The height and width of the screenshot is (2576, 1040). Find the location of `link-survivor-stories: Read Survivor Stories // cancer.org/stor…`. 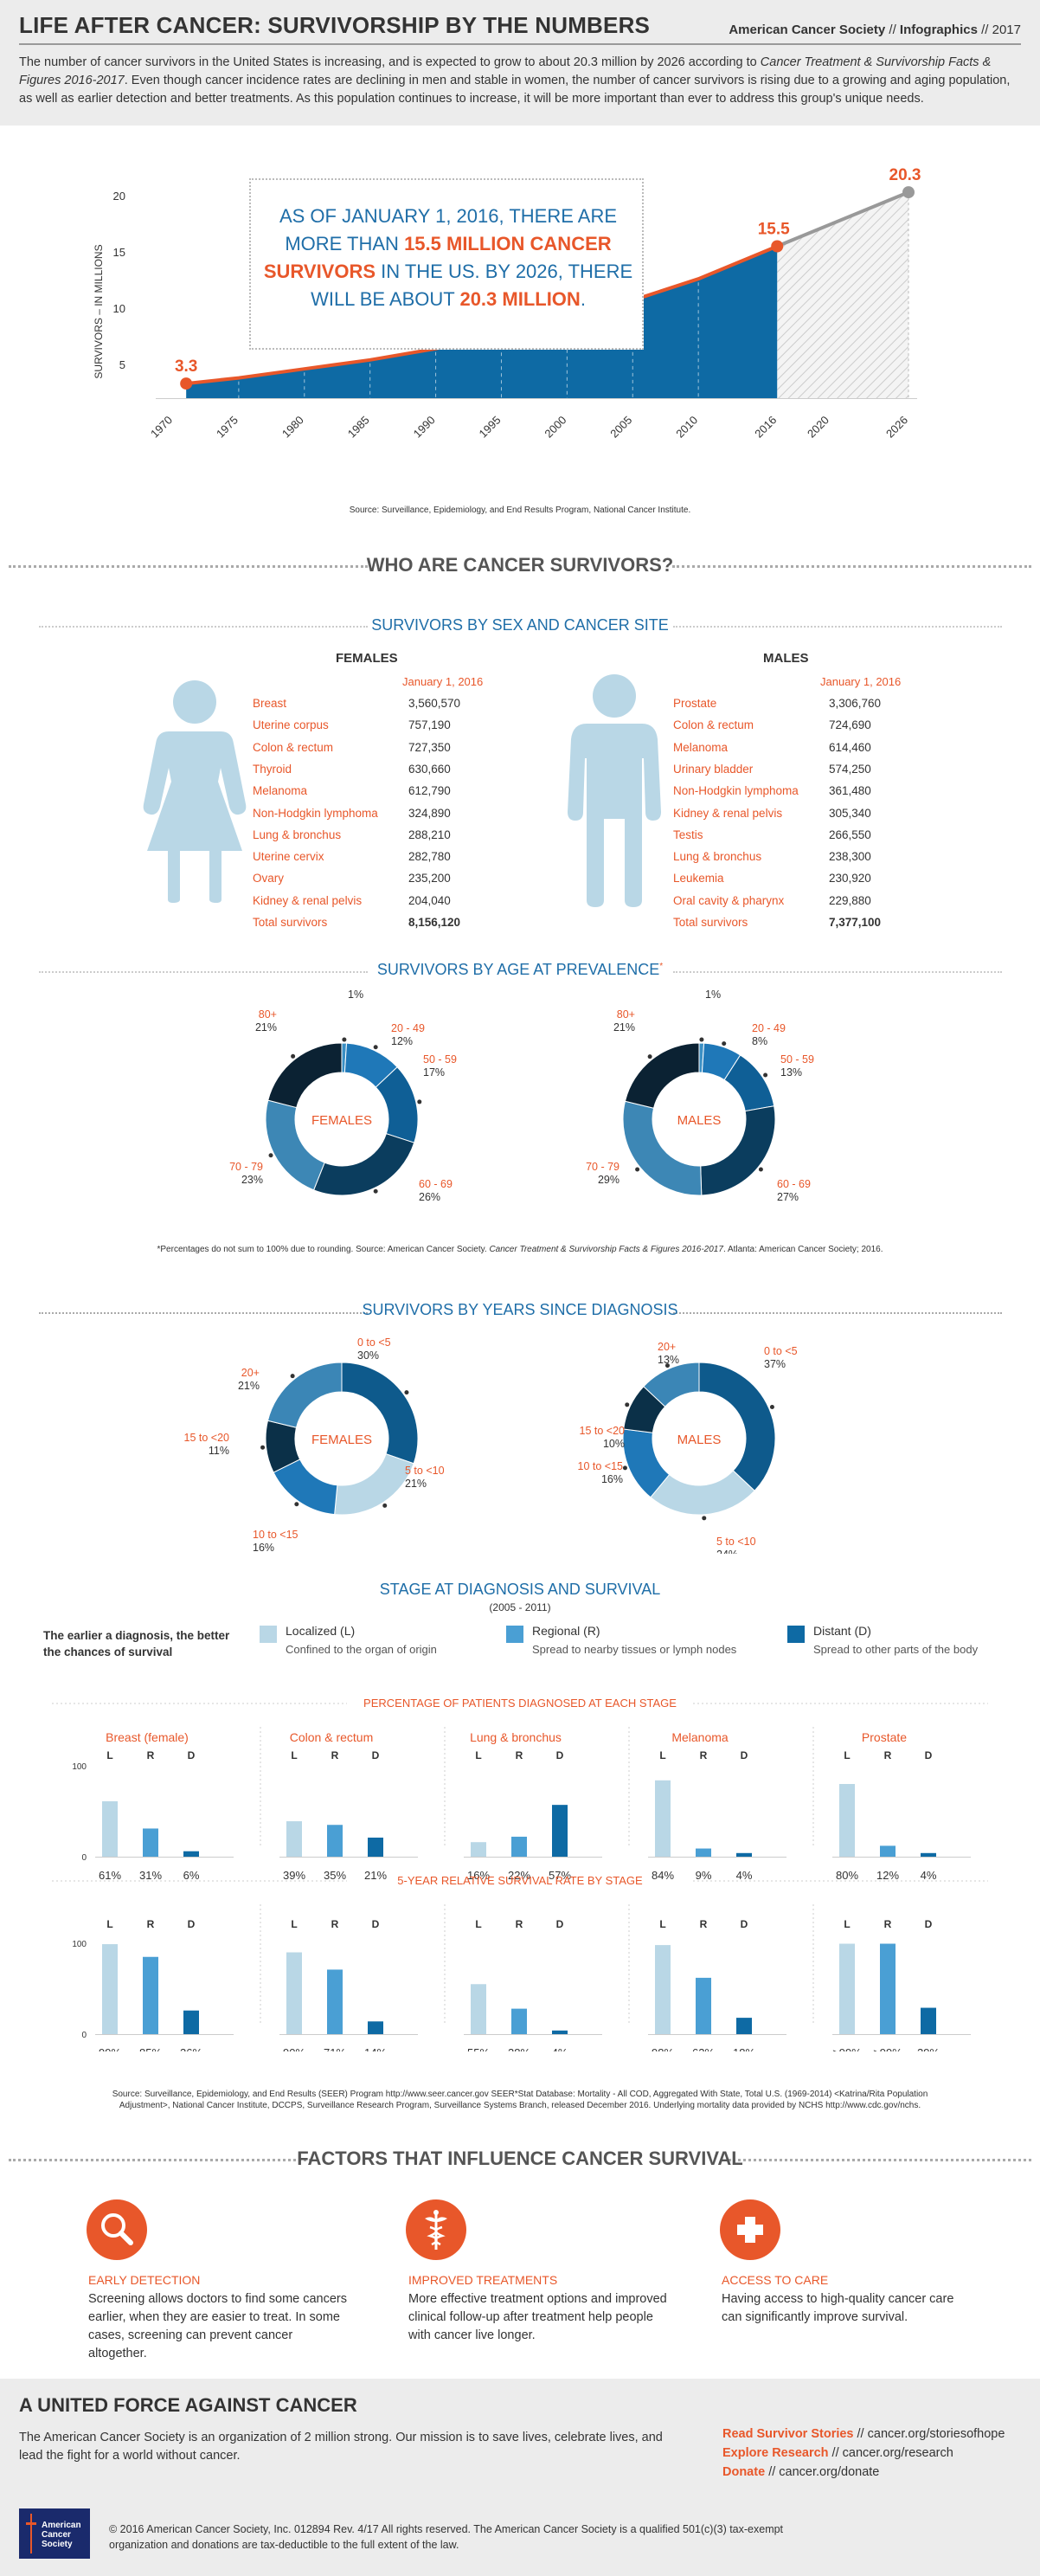

link-survivor-stories: Read Survivor Stories // cancer.org/stor… is located at coordinates (863, 2434).